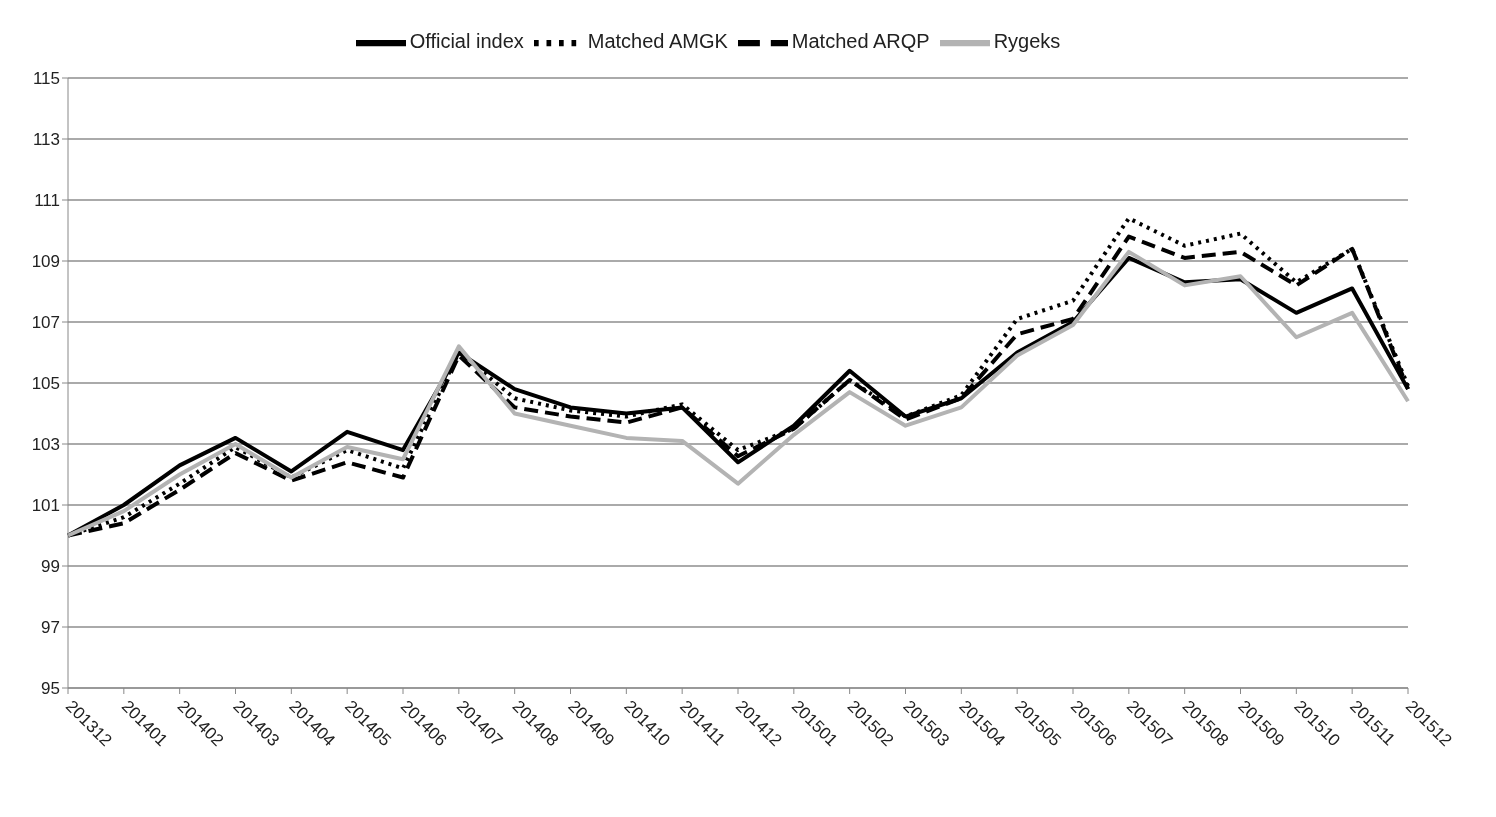 The height and width of the screenshot is (817, 1496). I want to click on y-tick-label: 111, so click(47, 201).